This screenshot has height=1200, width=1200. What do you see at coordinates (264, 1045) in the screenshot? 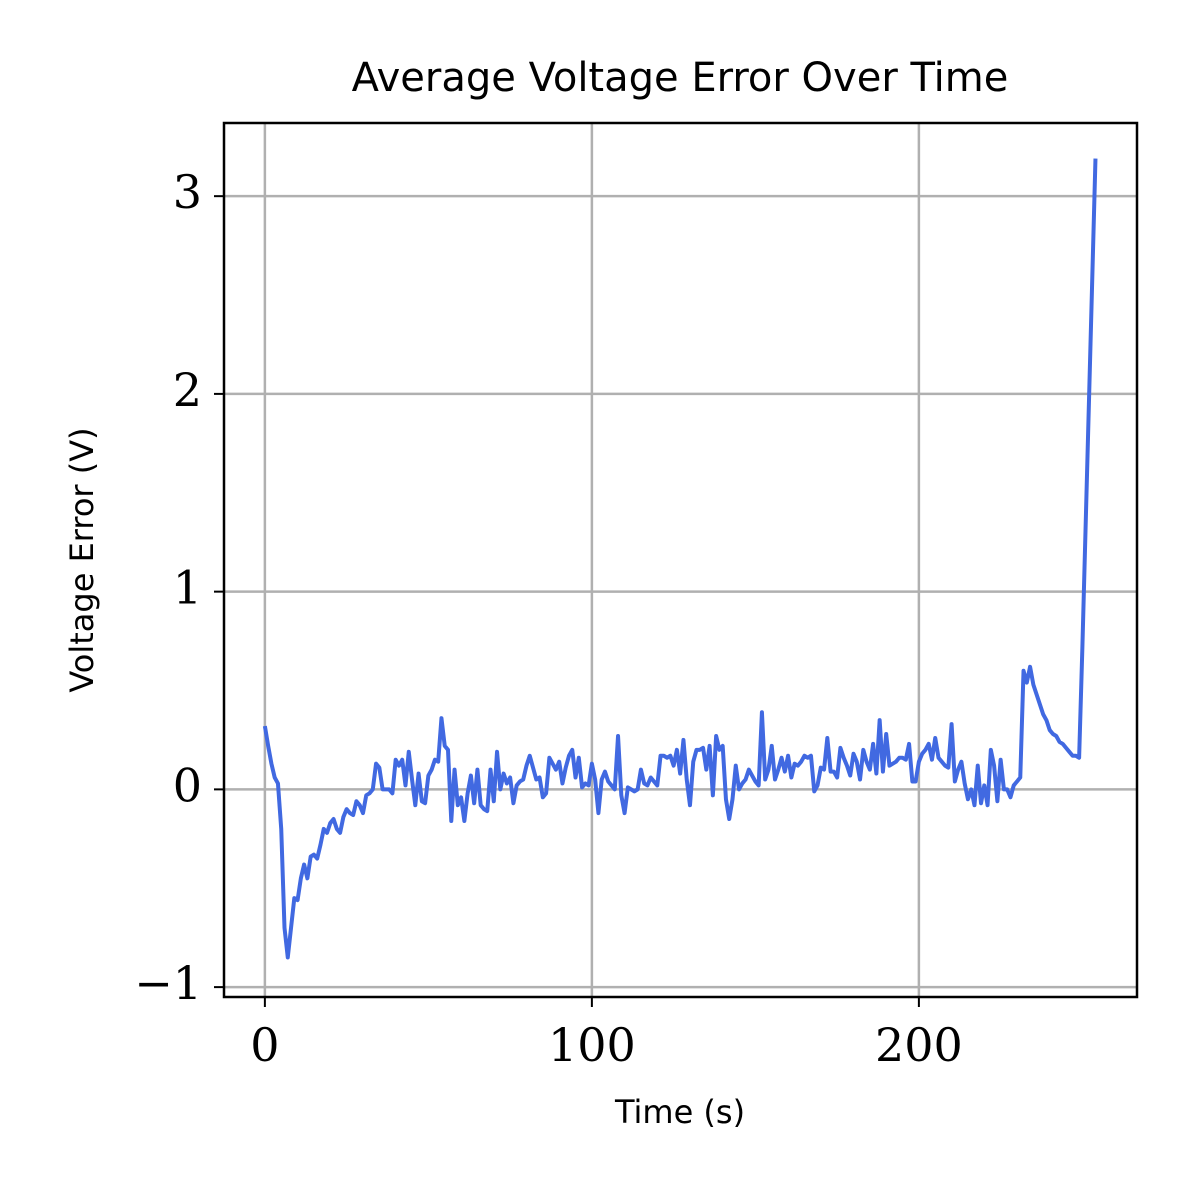
I see `x-tick-label: 0` at bounding box center [264, 1045].